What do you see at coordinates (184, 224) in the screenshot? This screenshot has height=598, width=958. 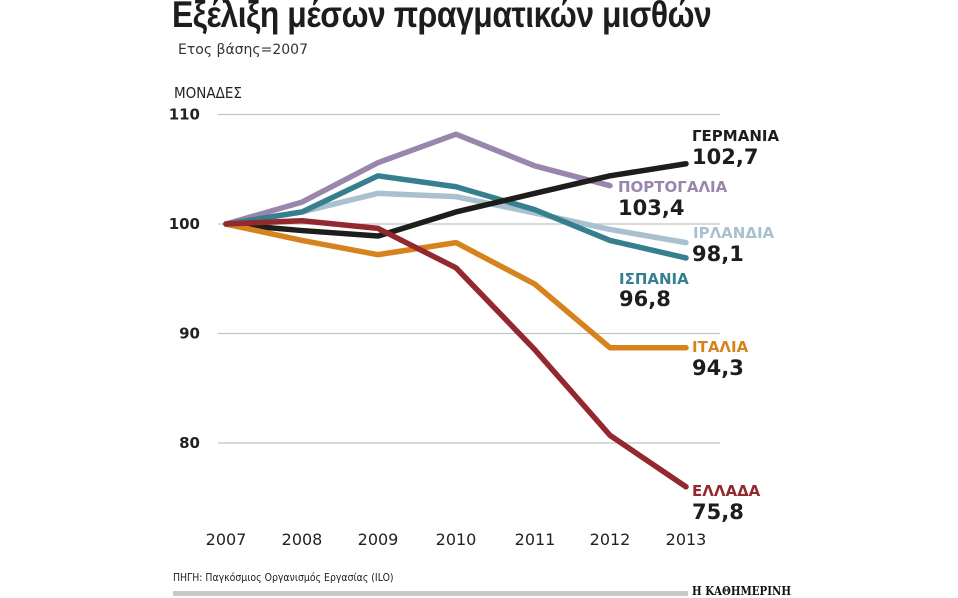 I see `y-tick-label: 100` at bounding box center [184, 224].